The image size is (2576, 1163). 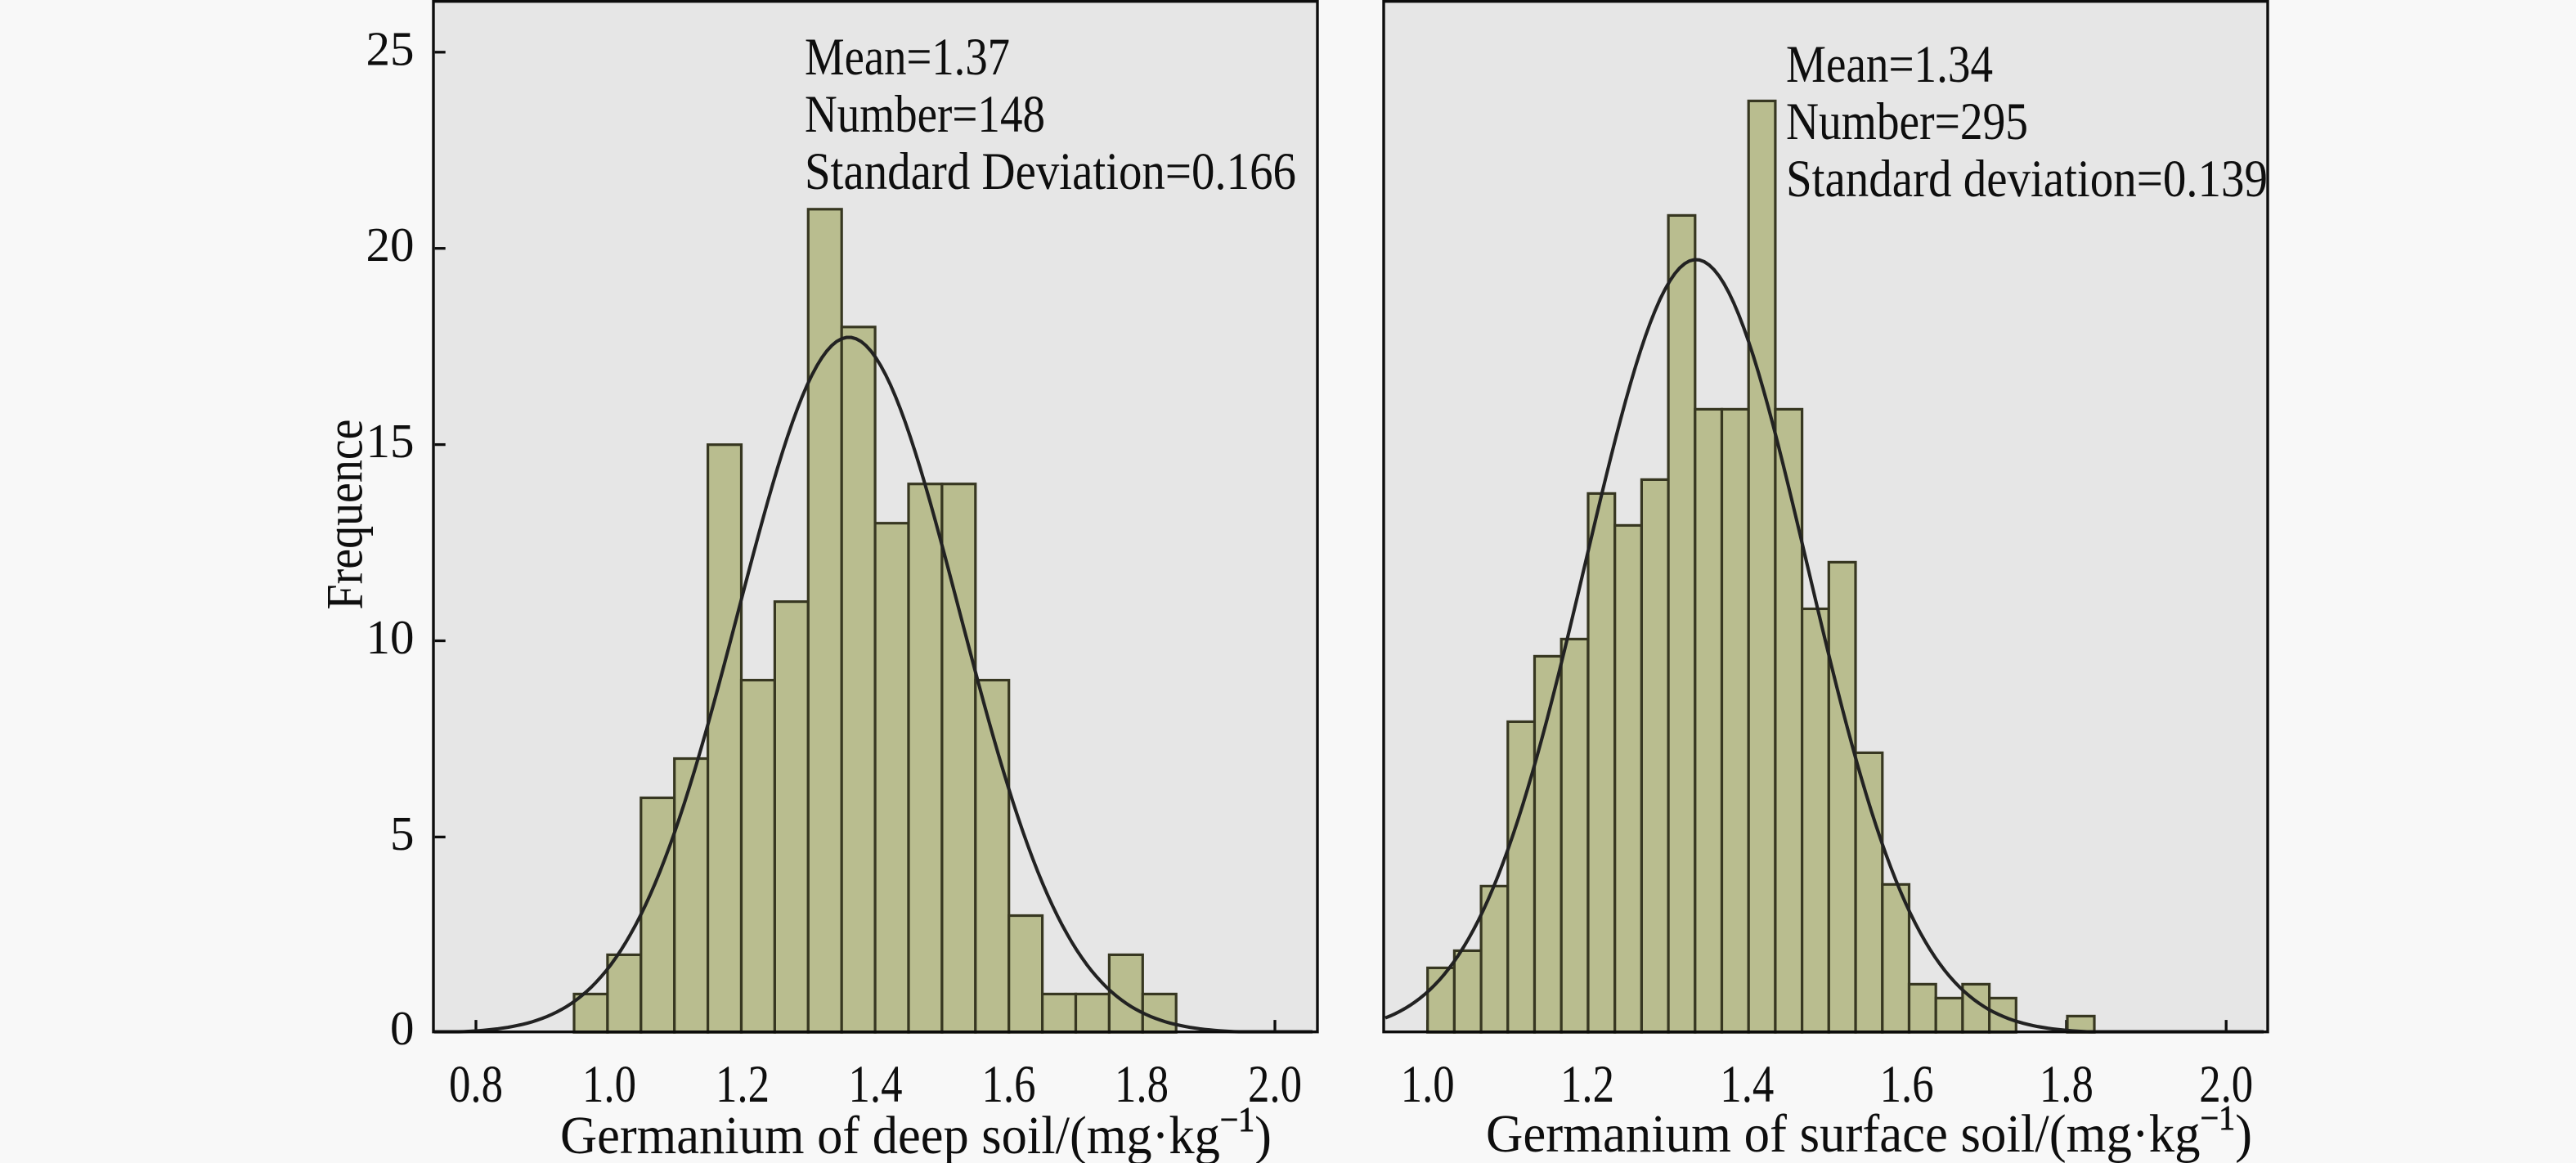 I want to click on svg-text: 5, so click(x=402, y=833).